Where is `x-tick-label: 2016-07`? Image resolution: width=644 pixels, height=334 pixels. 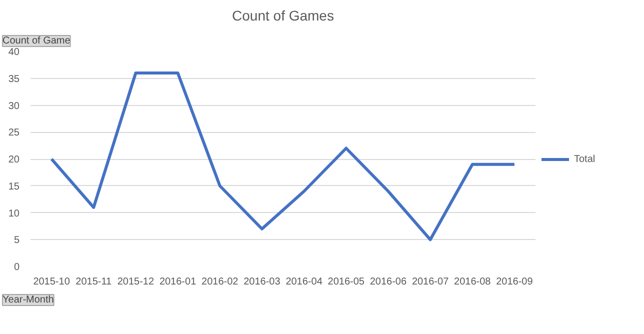 x-tick-label: 2016-07 is located at coordinates (431, 282).